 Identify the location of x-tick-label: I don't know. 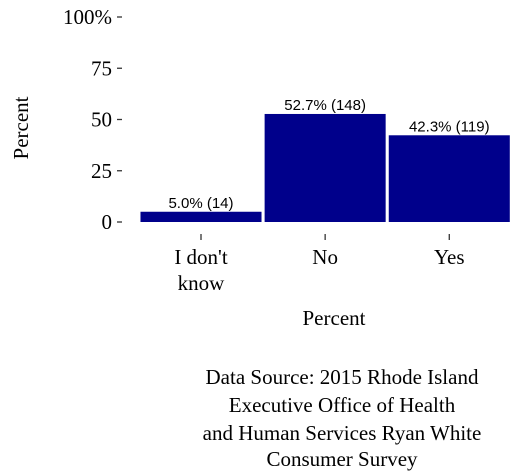
(201, 270).